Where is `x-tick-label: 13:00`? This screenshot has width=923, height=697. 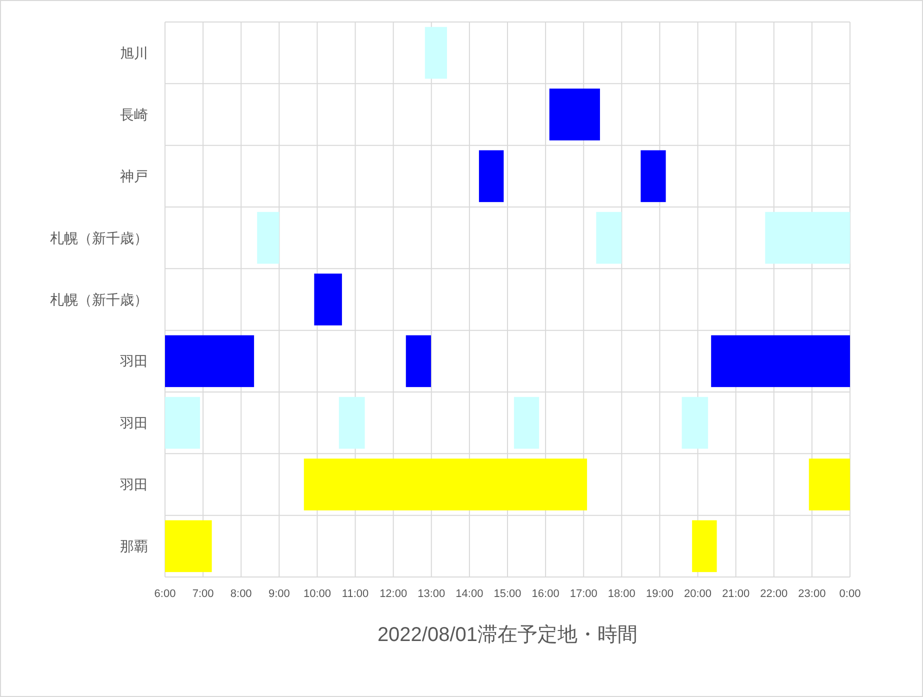
x-tick-label: 13:00 is located at coordinates (432, 594).